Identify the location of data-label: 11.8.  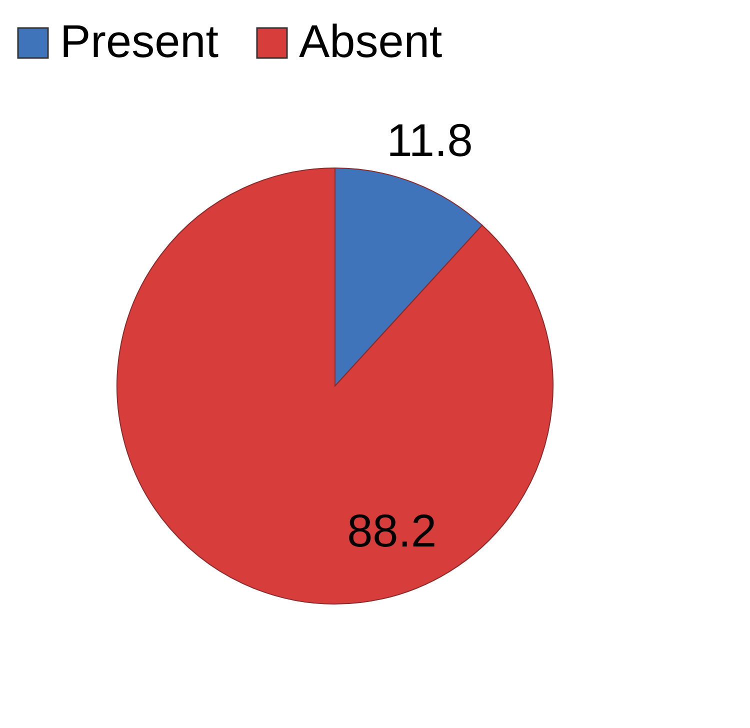
(429, 140).